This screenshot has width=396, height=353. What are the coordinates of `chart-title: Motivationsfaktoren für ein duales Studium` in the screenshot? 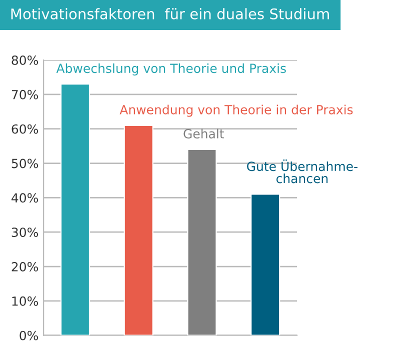 It's located at (170, 14).